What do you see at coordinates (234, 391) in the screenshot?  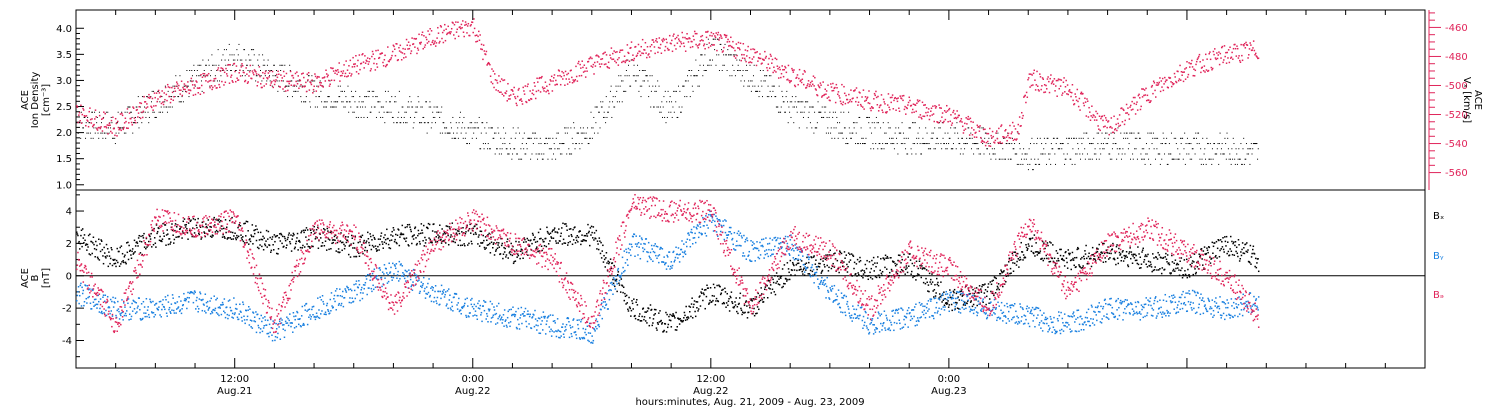 I see `x-tick-label-date: Aug.21` at bounding box center [234, 391].